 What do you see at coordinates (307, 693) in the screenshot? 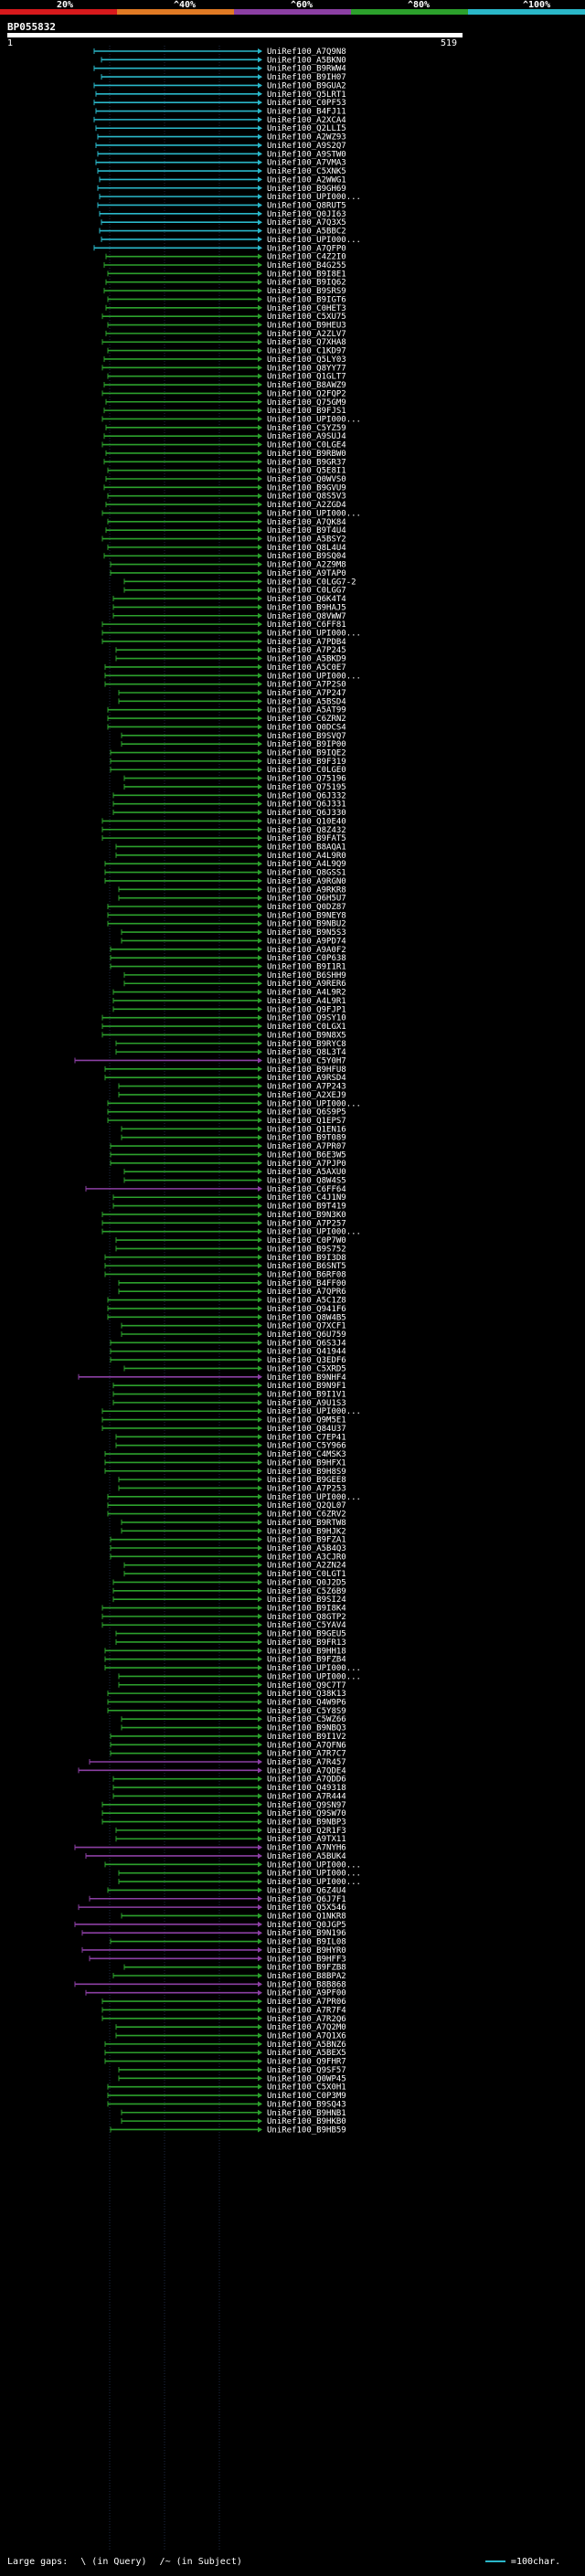
I see `hit-label: UniRef100_A7P247` at bounding box center [307, 693].